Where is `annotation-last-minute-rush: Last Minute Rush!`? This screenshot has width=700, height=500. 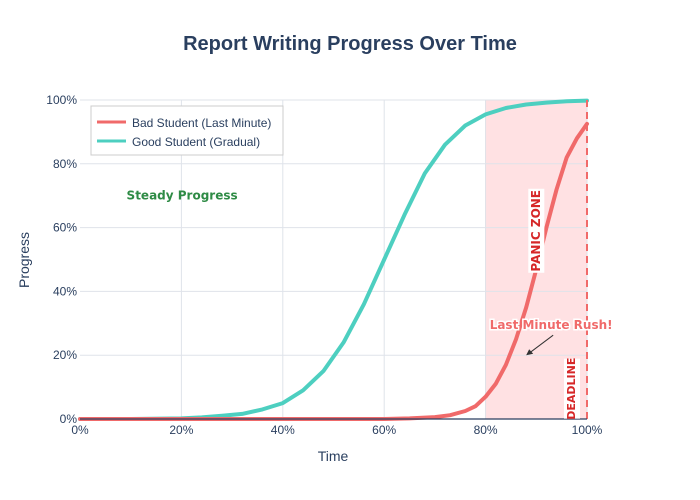 annotation-last-minute-rush: Last Minute Rush! is located at coordinates (551, 325).